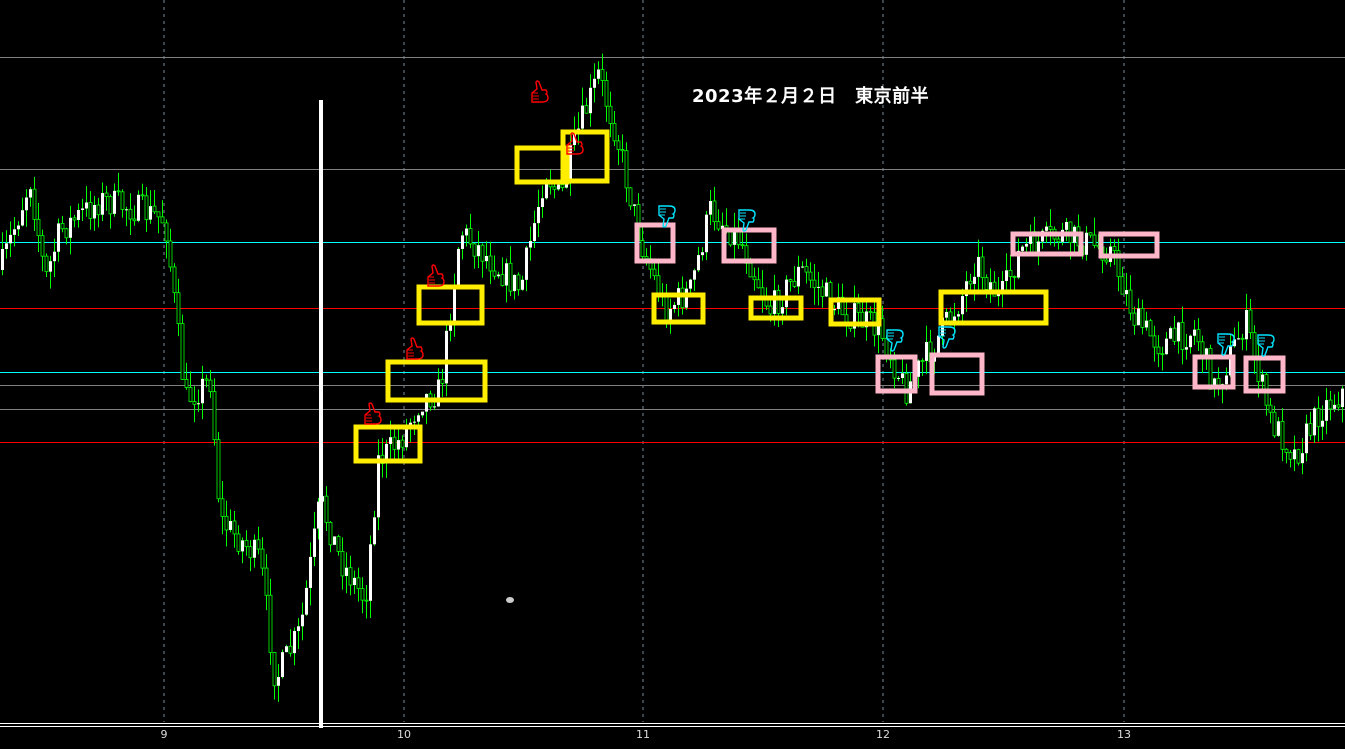  Describe the element at coordinates (1129, 245) in the screenshot. I see `exit-box` at that location.